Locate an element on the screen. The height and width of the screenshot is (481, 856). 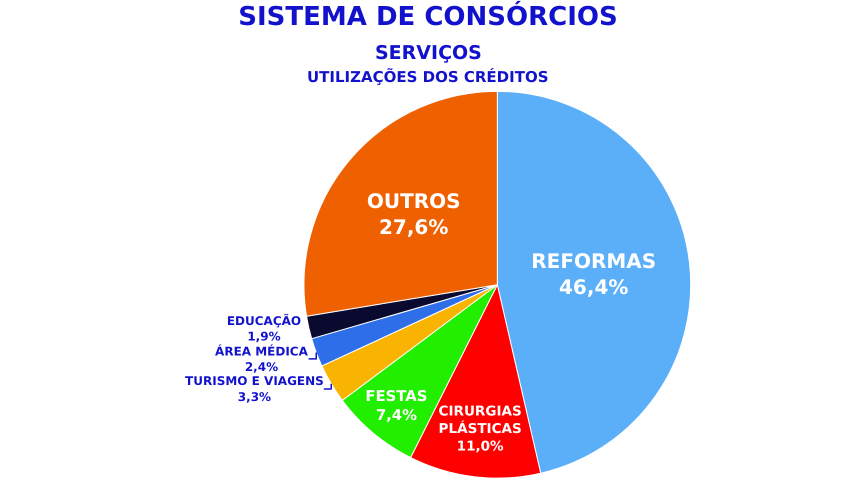
data-label: 27,6% is located at coordinates (413, 226).